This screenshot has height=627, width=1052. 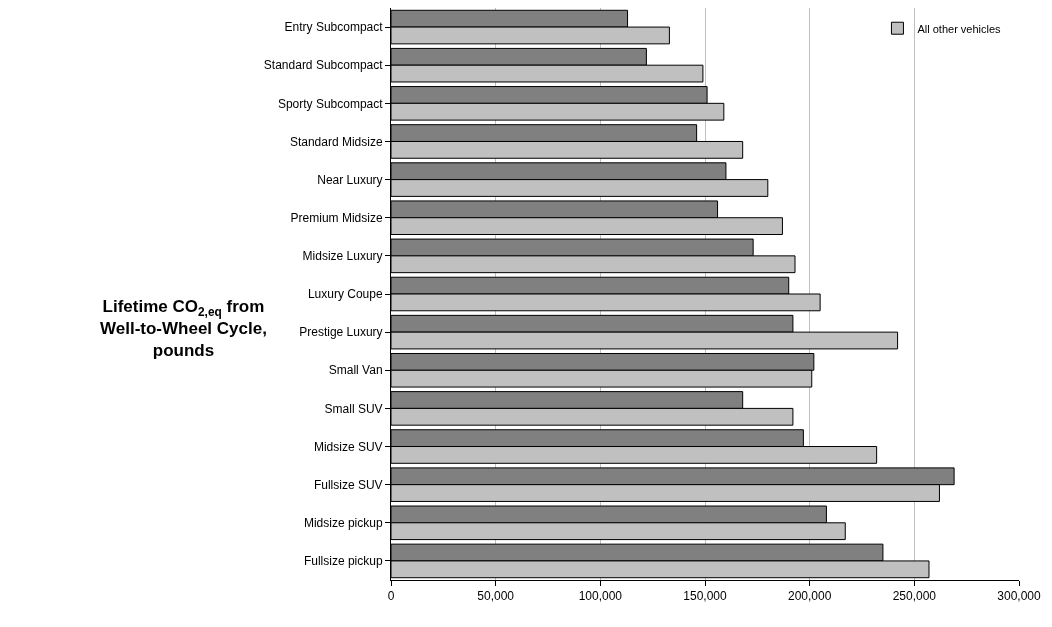 What do you see at coordinates (343, 561) in the screenshot?
I see `y-tick-label: Fullsize pickup` at bounding box center [343, 561].